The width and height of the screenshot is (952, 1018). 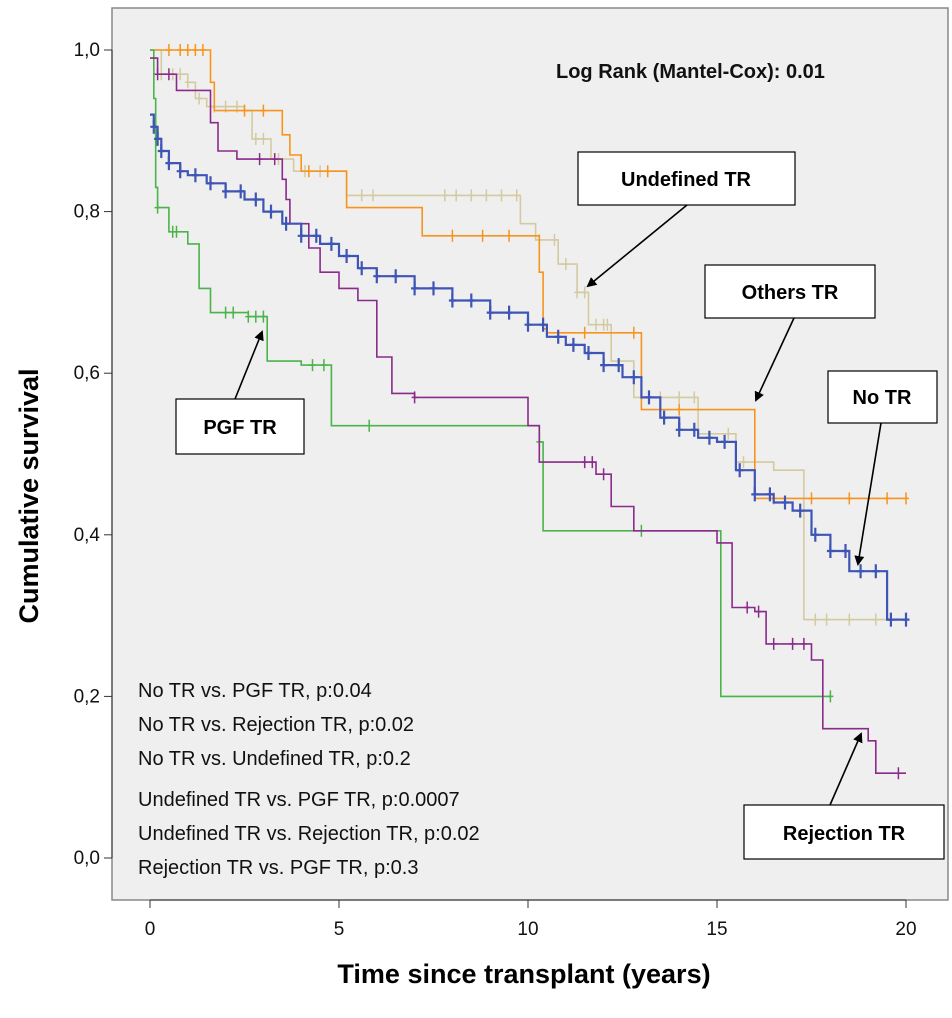 I want to click on x-axis: 0 5 10 15 20, so click(x=531, y=919).